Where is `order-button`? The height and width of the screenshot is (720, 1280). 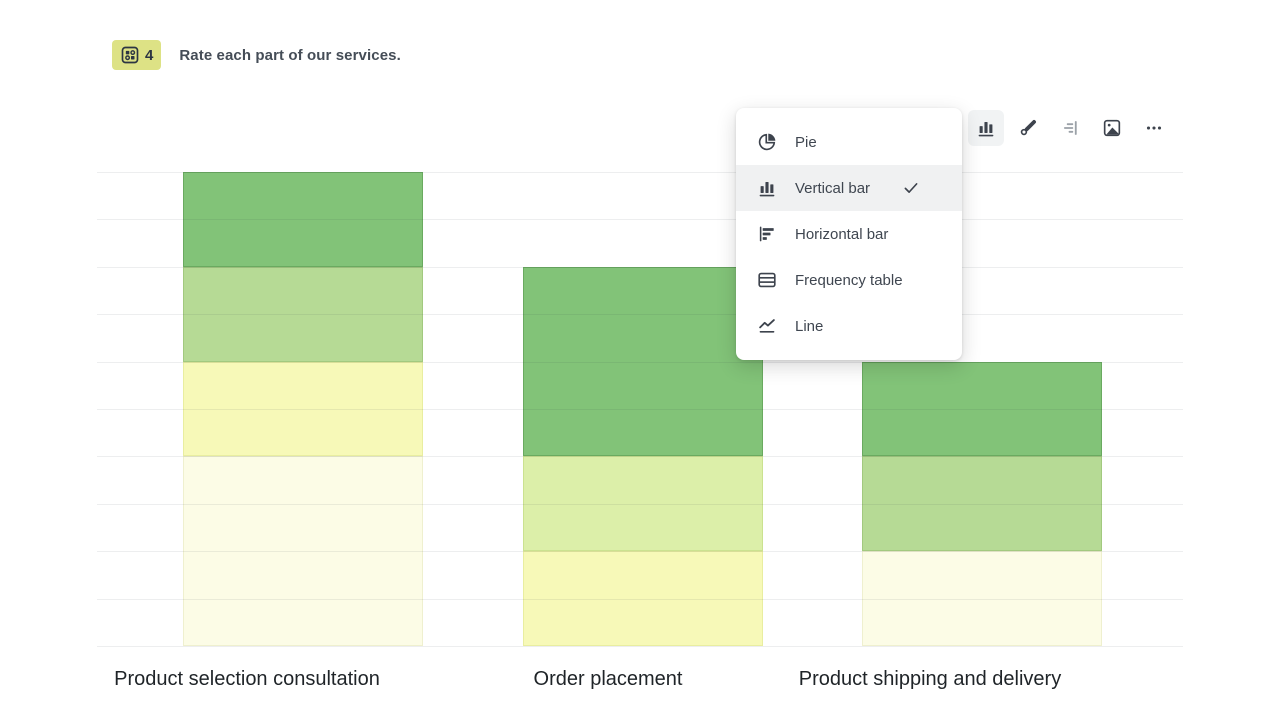 order-button is located at coordinates (1070, 128).